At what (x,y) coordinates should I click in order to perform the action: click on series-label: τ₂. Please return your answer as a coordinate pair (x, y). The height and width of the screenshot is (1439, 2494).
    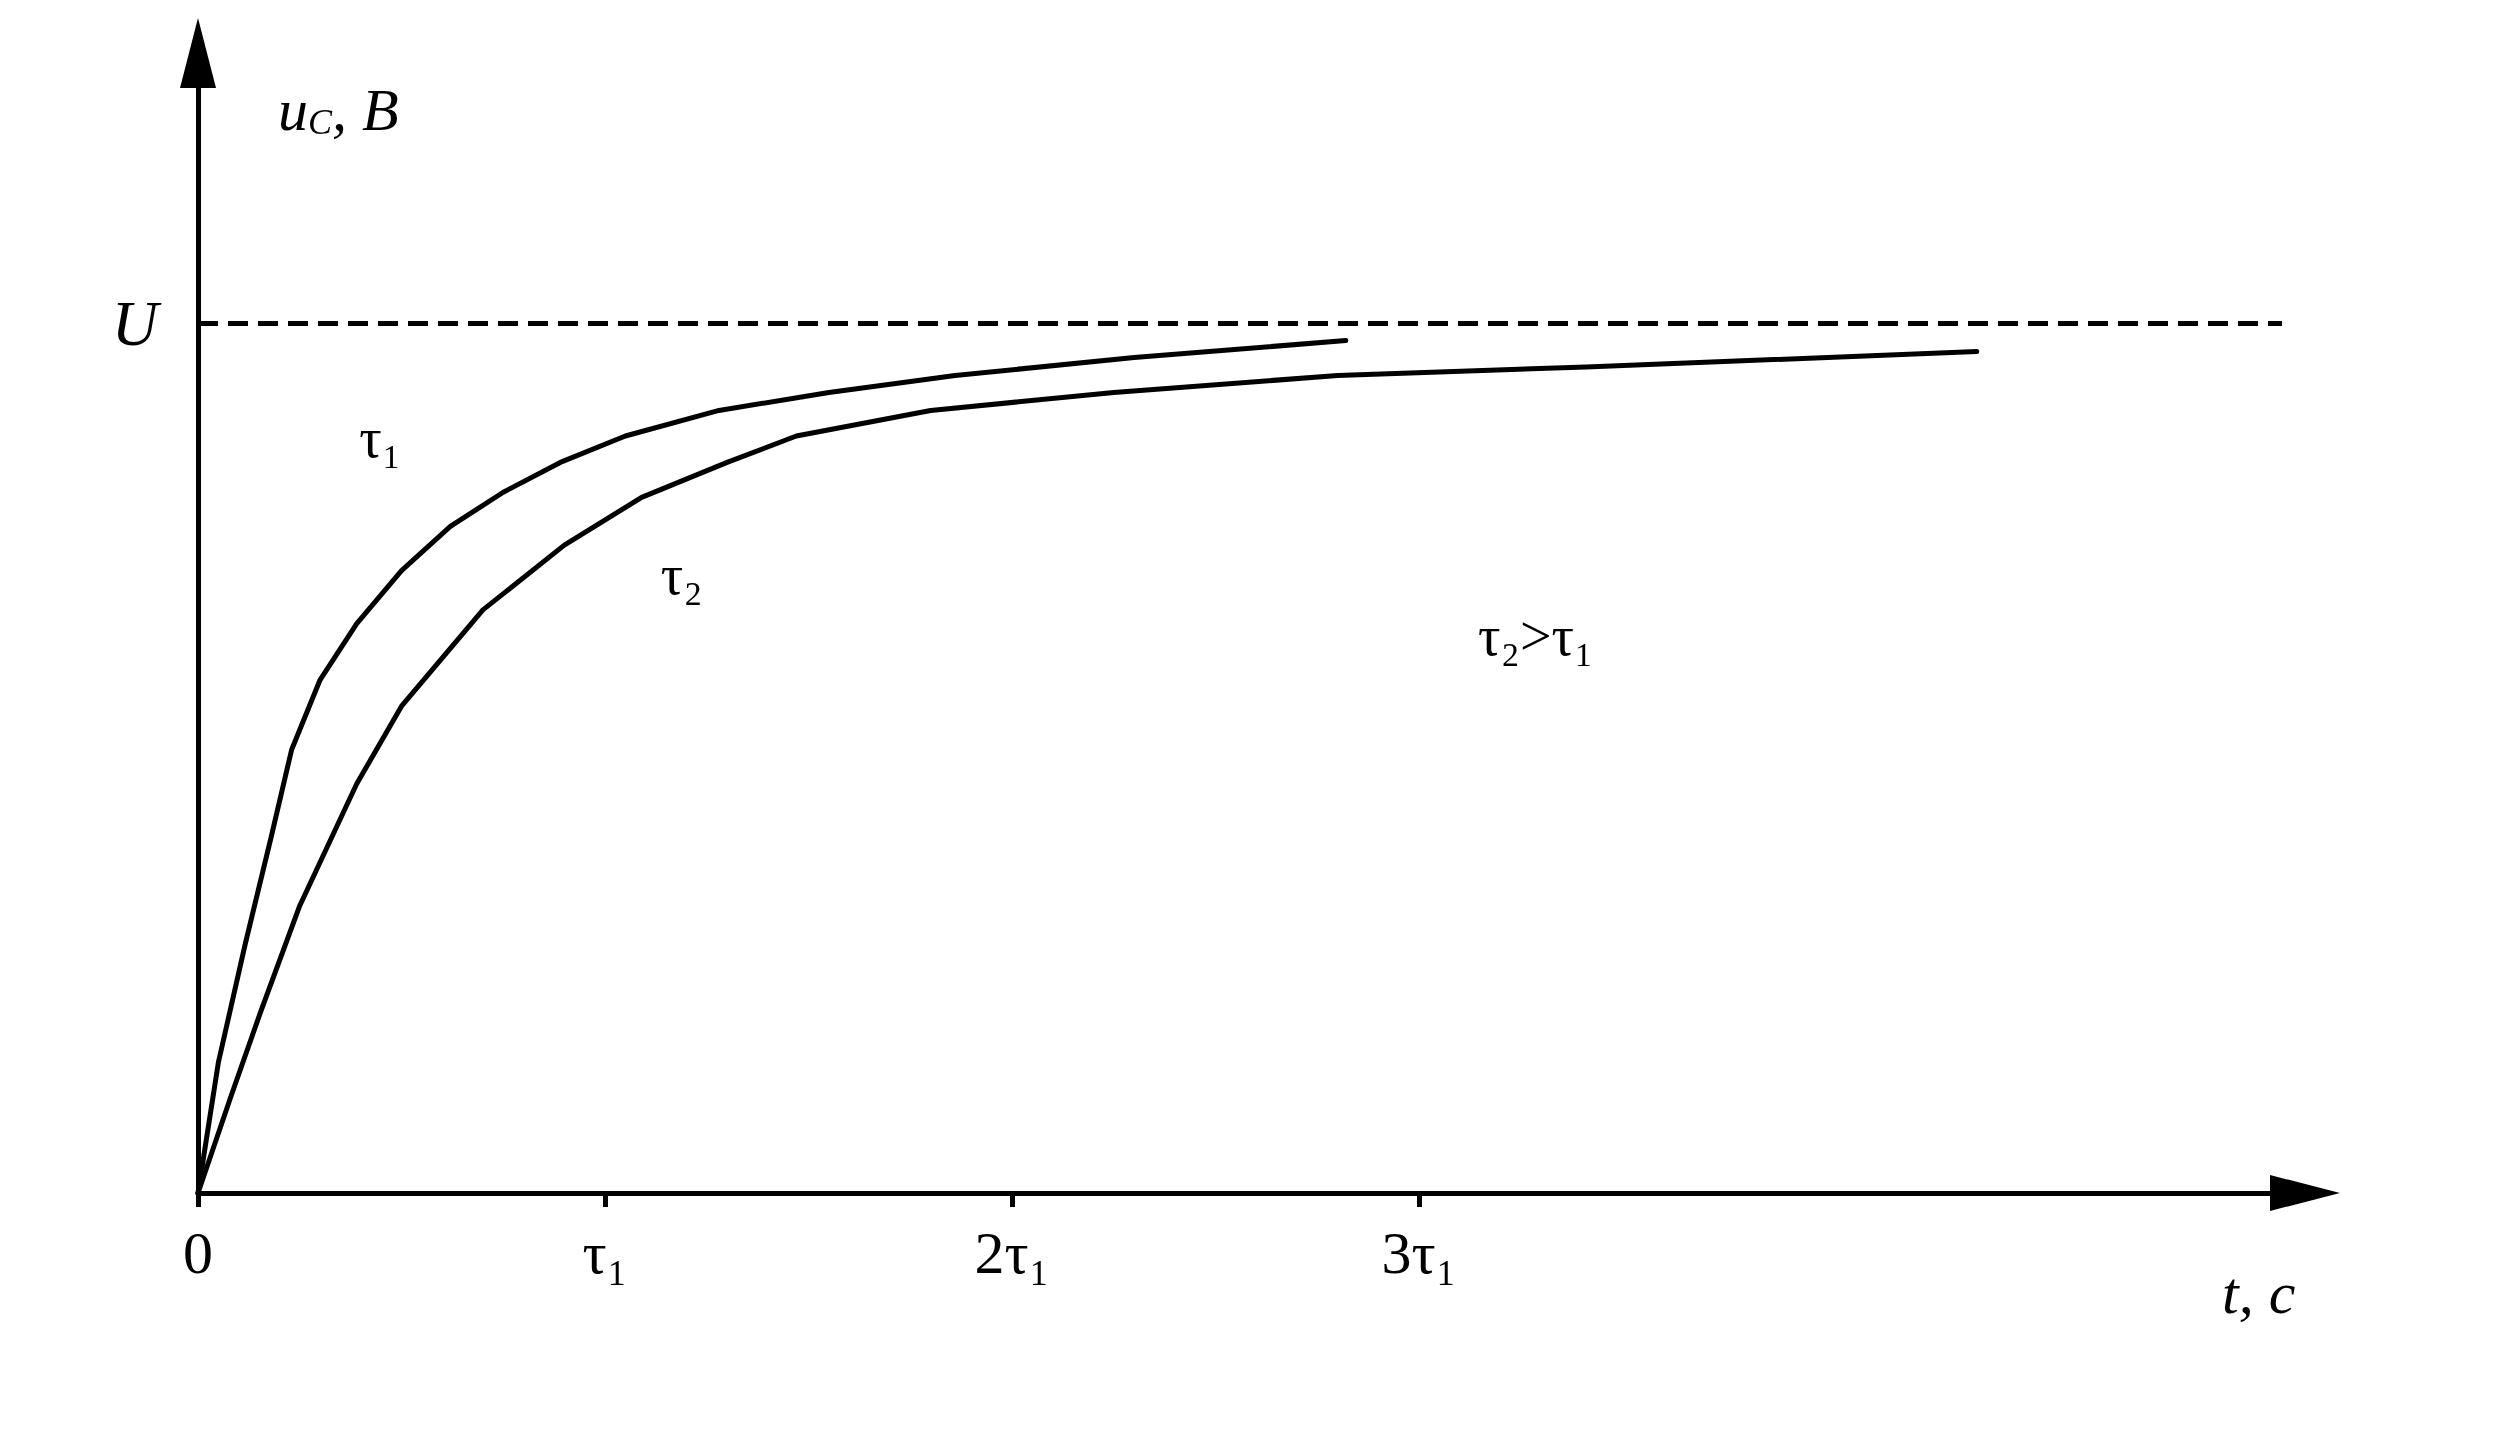
    Looking at the image, I should click on (681, 575).